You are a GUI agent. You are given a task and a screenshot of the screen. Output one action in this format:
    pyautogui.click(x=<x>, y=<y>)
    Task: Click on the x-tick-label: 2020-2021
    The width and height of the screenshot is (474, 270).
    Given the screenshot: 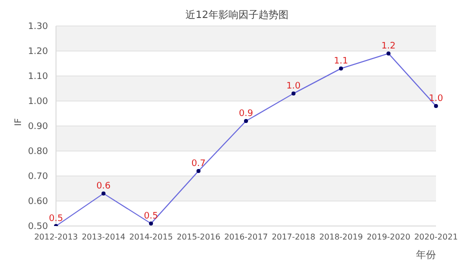 What is the action you would take?
    pyautogui.click(x=436, y=237)
    